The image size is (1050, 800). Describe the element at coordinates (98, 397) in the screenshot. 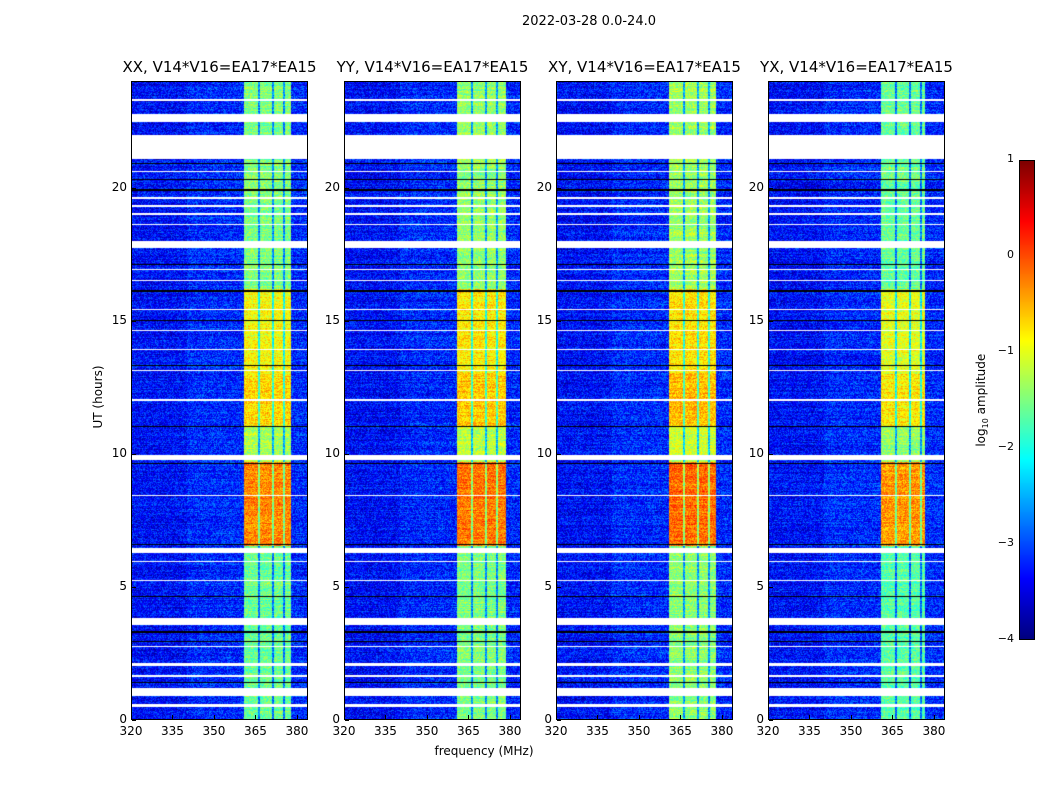

I see `y-axis-label: UT (hours)` at that location.